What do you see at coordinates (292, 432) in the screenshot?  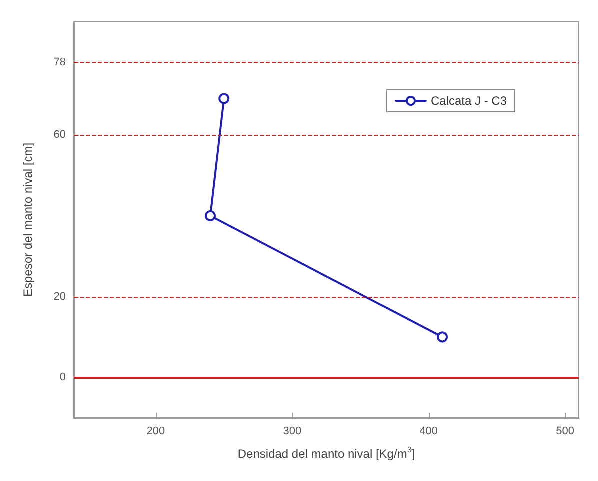 I see `x-tick-label: 300` at bounding box center [292, 432].